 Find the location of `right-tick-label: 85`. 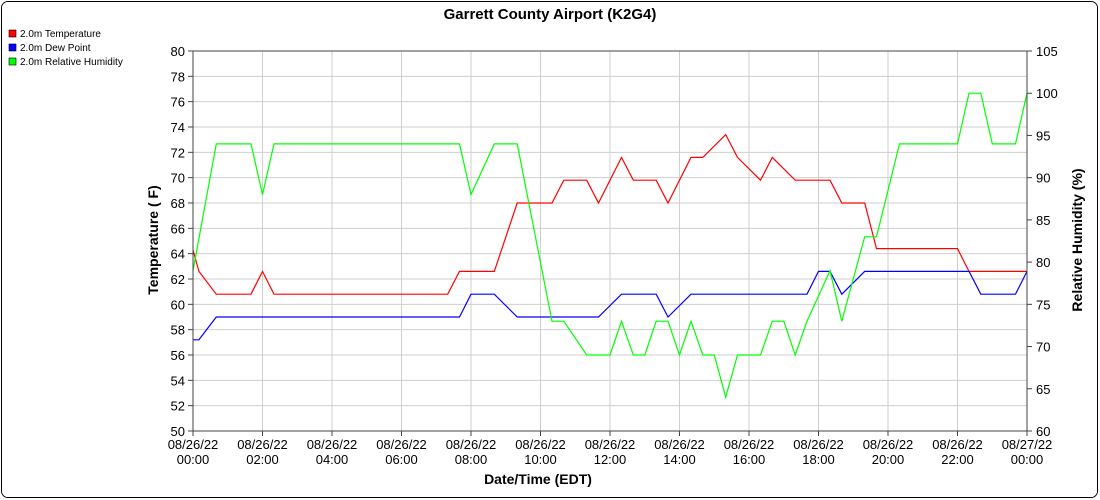

right-tick-label: 85 is located at coordinates (1043, 220).